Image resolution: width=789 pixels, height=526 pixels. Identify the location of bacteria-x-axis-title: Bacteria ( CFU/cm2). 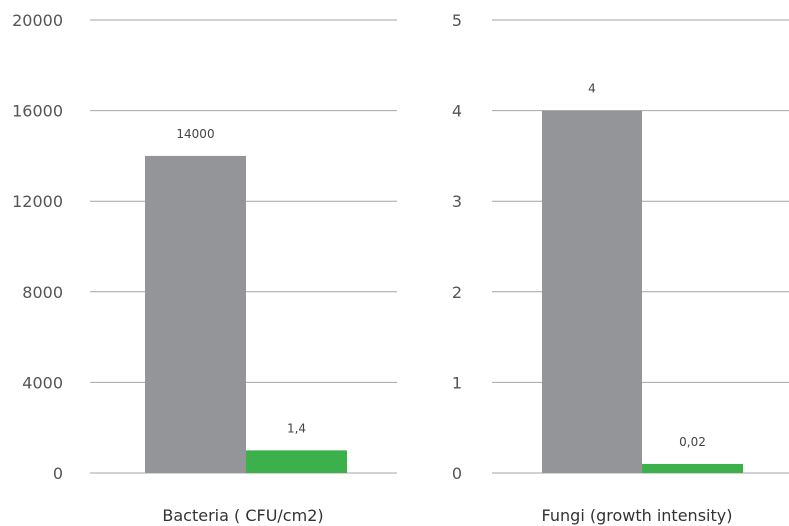
(242, 515).